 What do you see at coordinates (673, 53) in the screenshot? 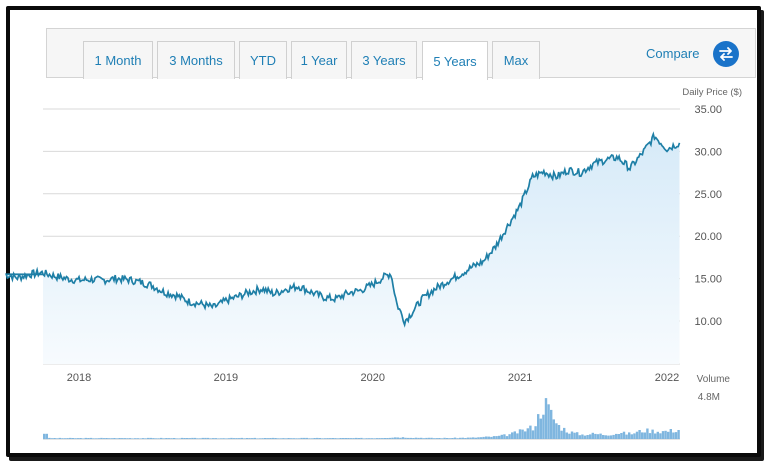
I see `compare-link: Compare` at bounding box center [673, 53].